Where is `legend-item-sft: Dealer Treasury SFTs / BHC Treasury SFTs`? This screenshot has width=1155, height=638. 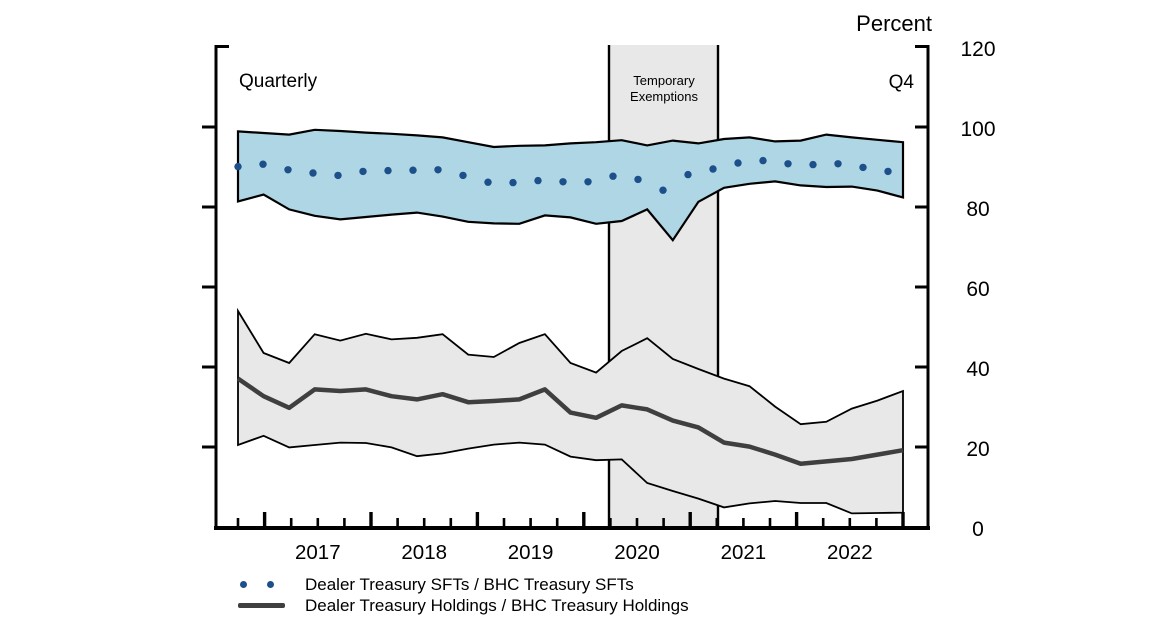
legend-item-sft: Dealer Treasury SFTs / BHC Treasury SFTs is located at coordinates (580, 584).